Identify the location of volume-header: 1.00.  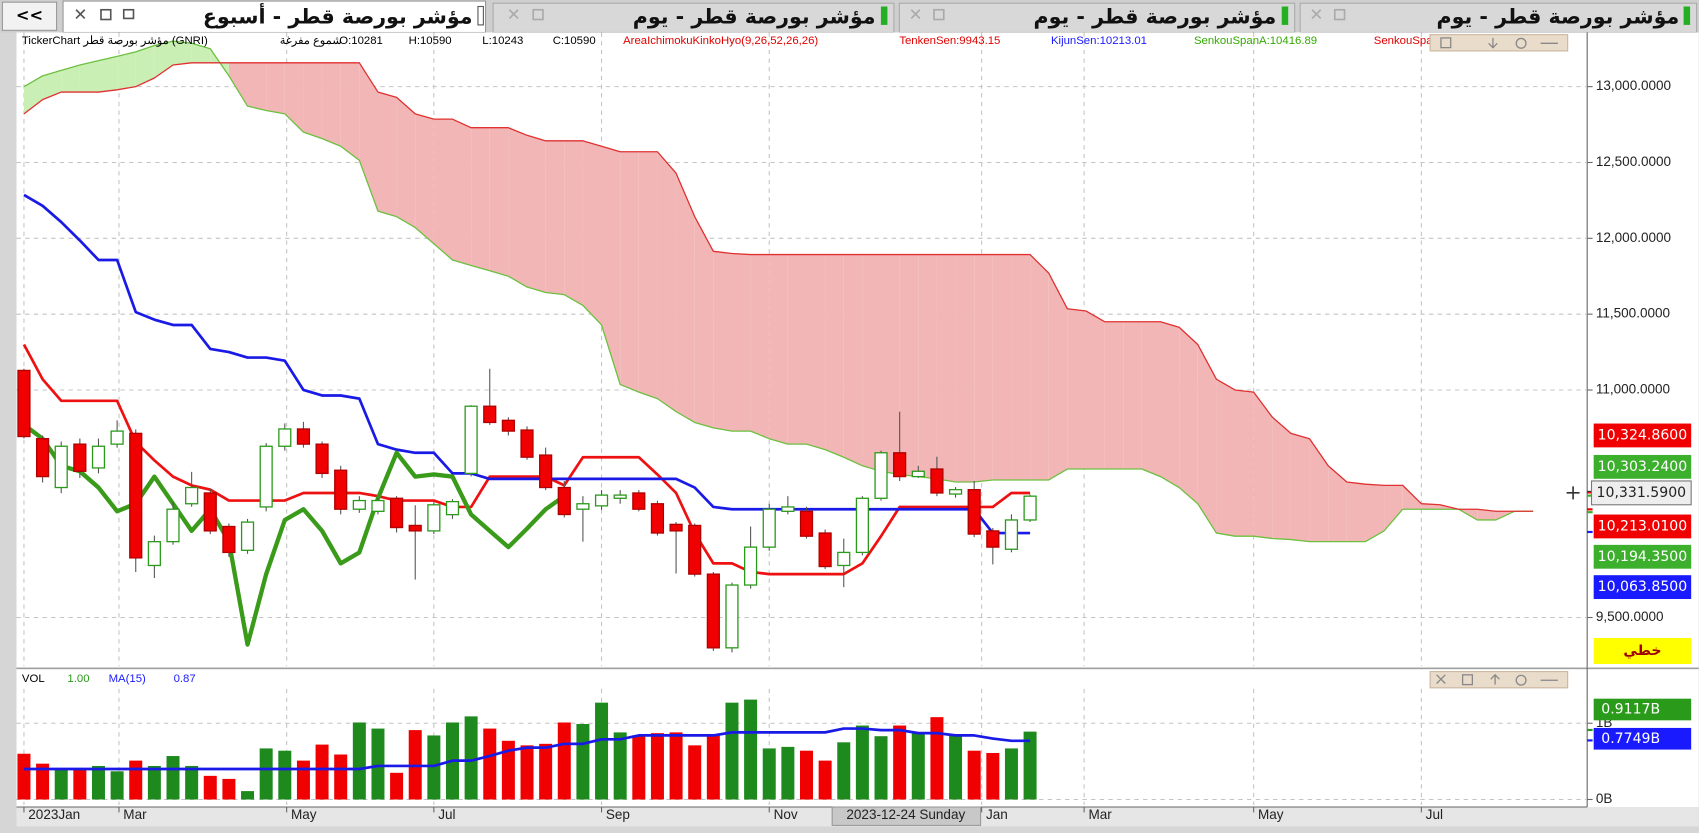
(78, 679).